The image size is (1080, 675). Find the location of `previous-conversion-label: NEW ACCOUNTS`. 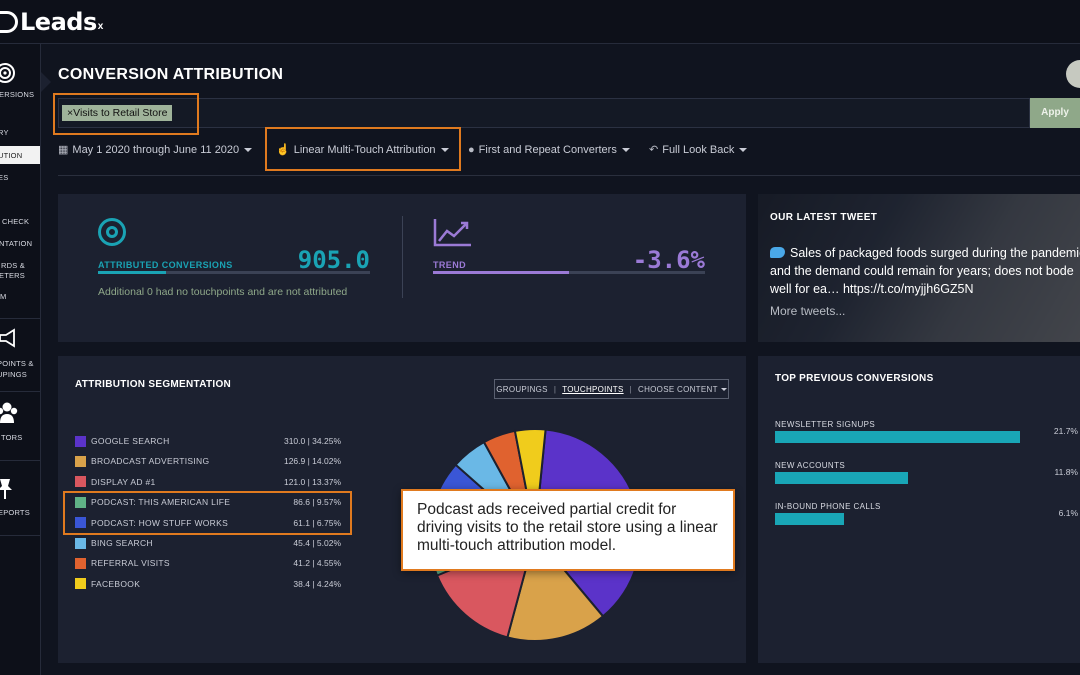

previous-conversion-label: NEW ACCOUNTS is located at coordinates (810, 465).